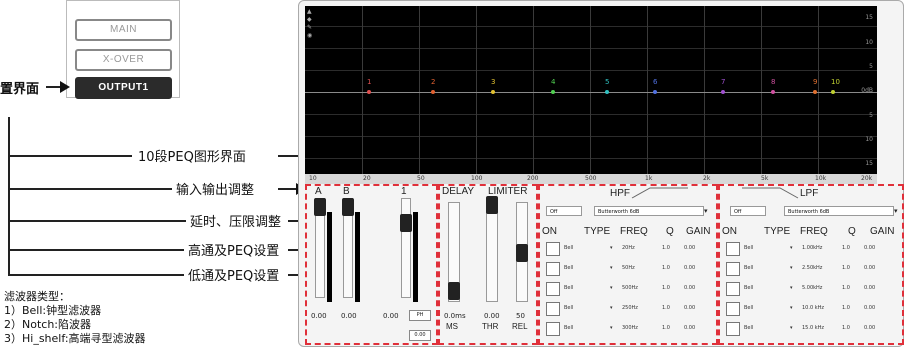 The height and width of the screenshot is (350, 910). I want to click on release-slider-handle, so click(522, 253).